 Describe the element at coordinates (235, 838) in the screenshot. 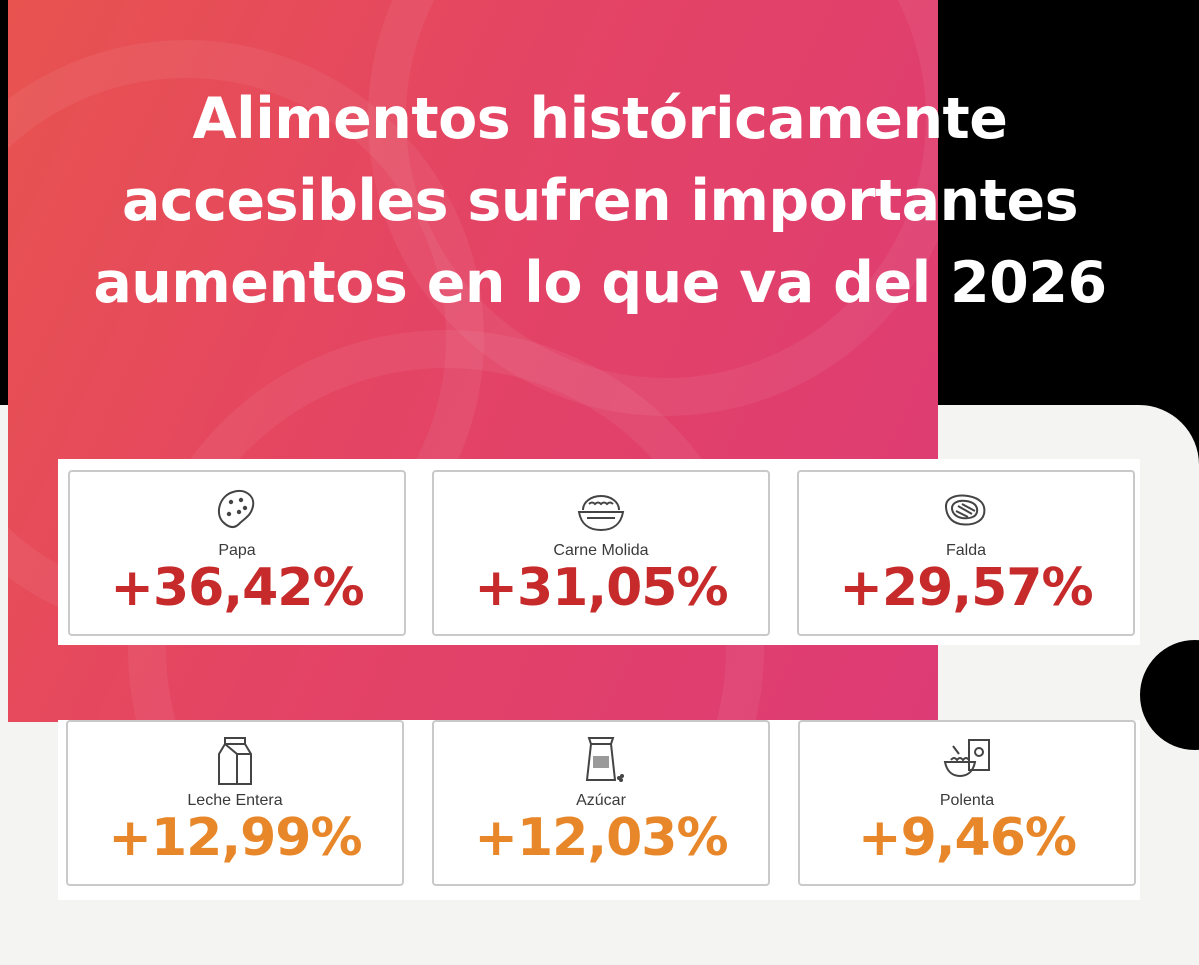

I see `item-percentage: +12,99%` at that location.